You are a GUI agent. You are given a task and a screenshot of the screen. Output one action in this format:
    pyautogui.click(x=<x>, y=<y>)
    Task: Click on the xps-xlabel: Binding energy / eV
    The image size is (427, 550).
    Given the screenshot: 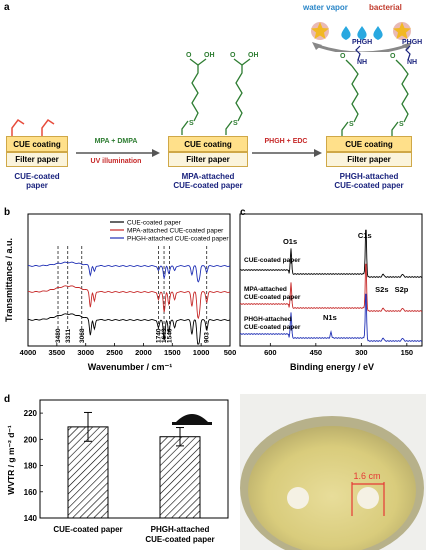 What is the action you would take?
    pyautogui.click(x=332, y=367)
    